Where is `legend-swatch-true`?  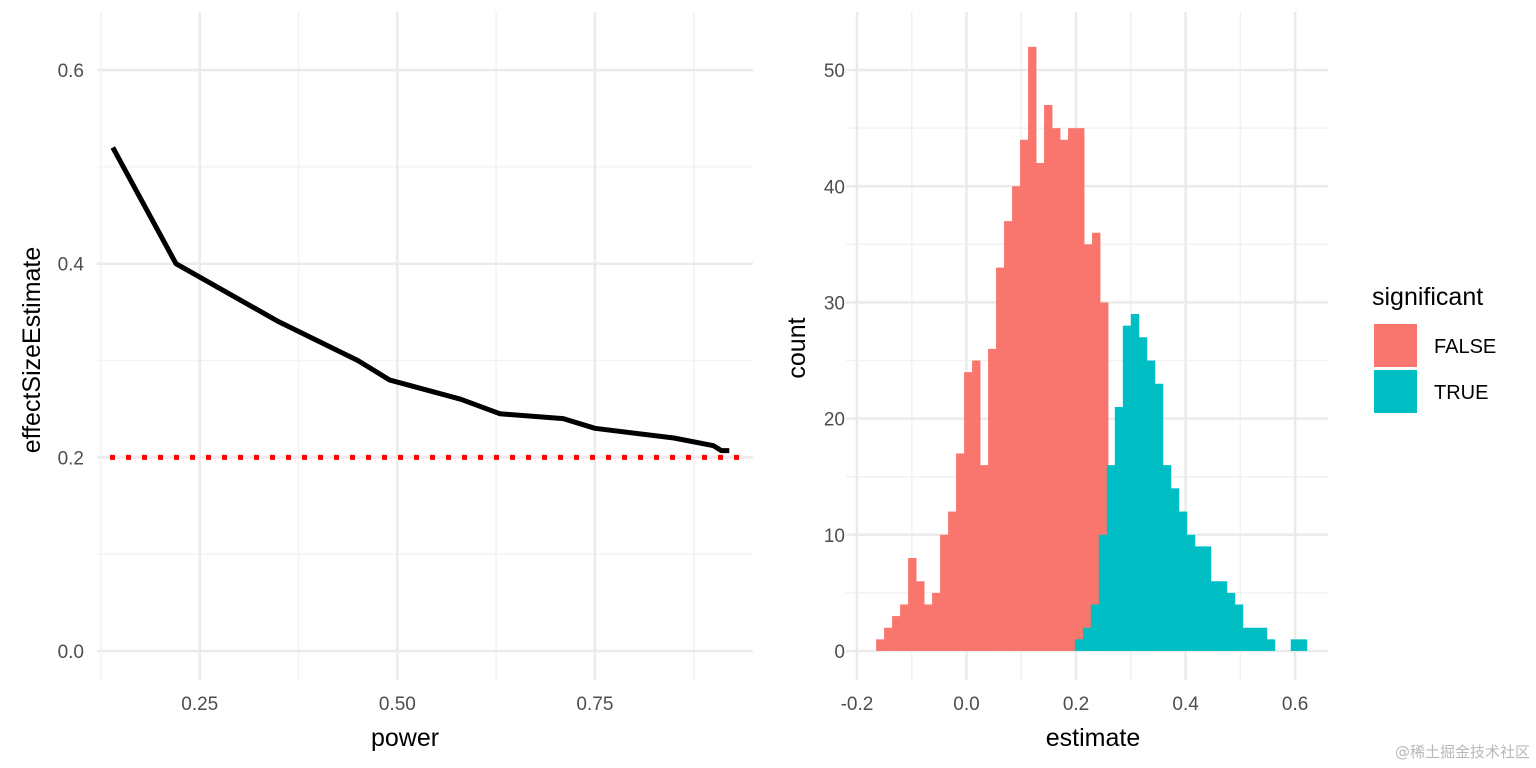
legend-swatch-true is located at coordinates (1395, 391).